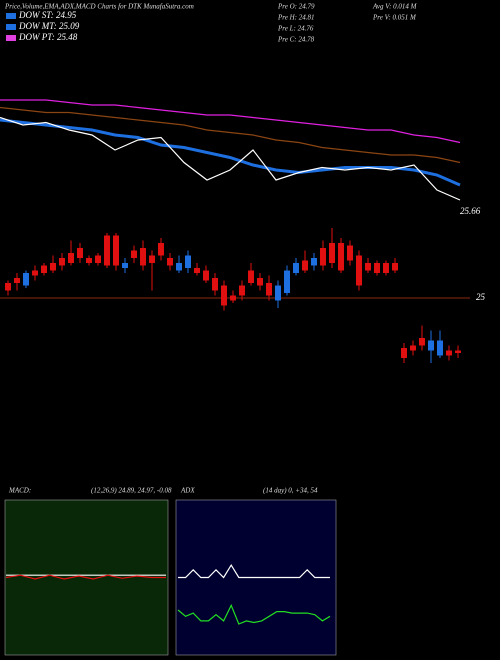 This screenshot has height=660, width=500. I want to click on legend-label: DOW ST: 24.95, so click(47, 15).